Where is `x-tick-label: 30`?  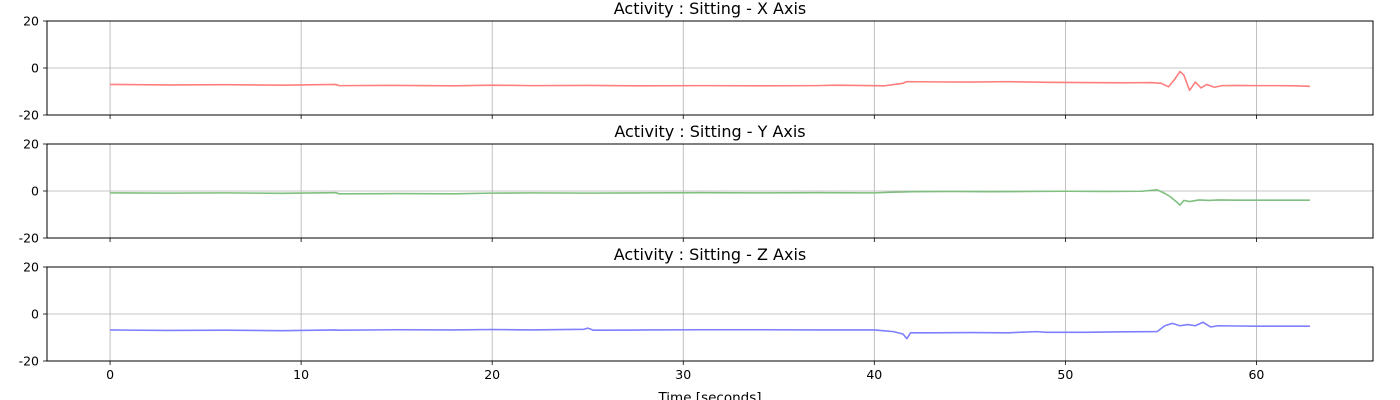 x-tick-label: 30 is located at coordinates (683, 374).